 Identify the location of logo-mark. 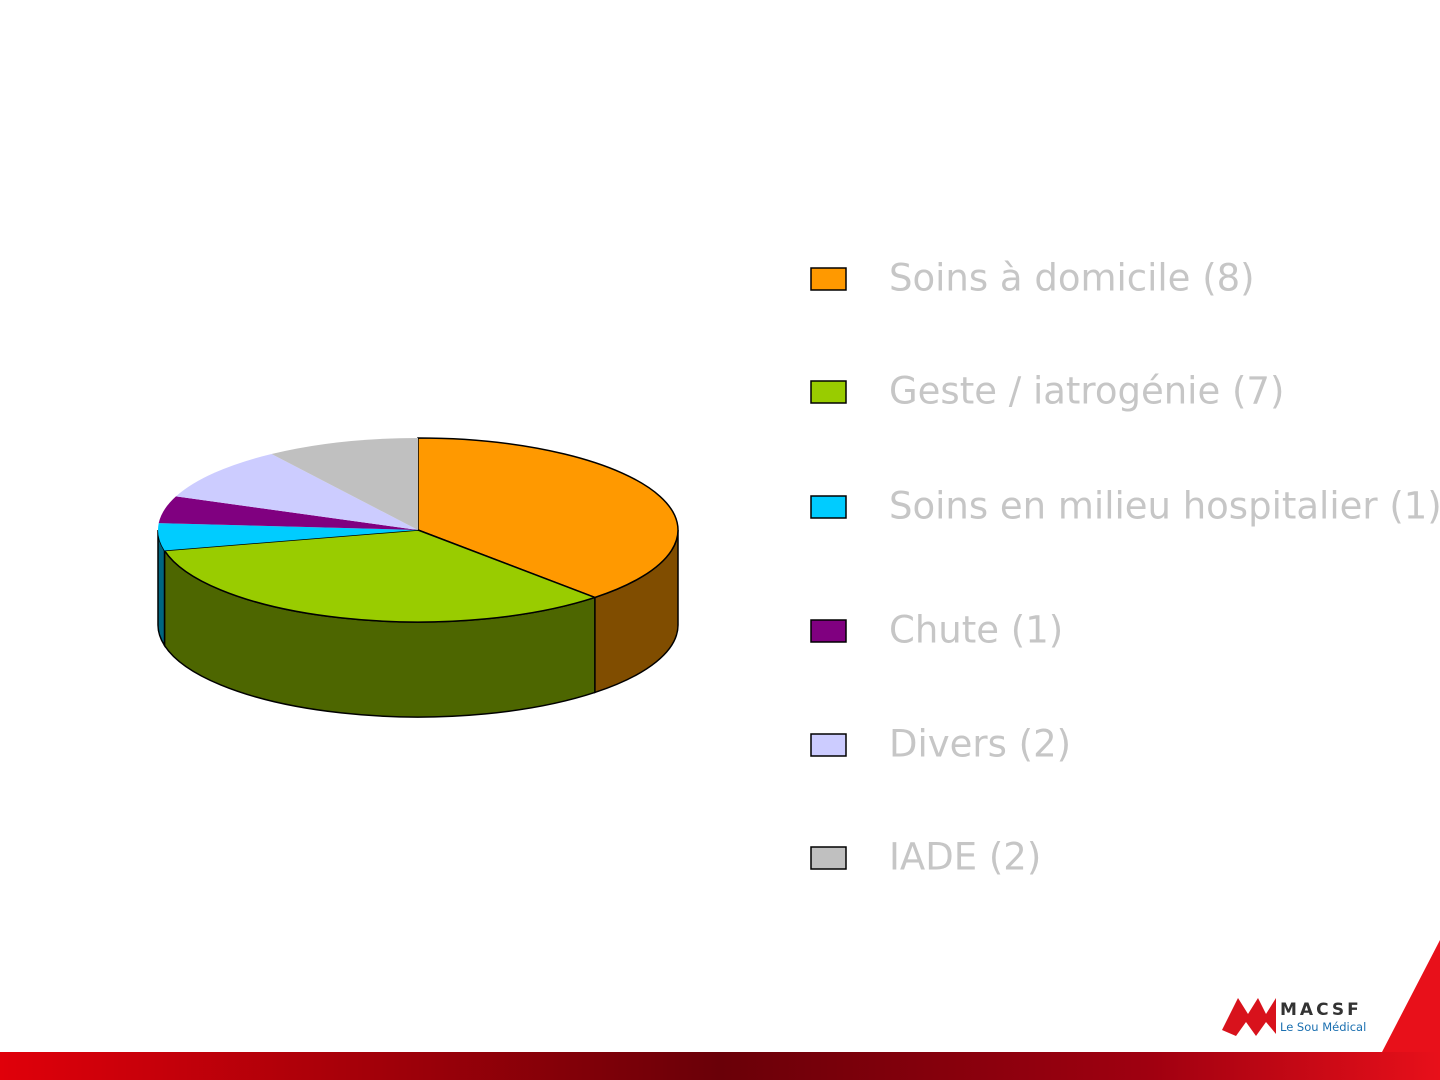
(1249, 1017).